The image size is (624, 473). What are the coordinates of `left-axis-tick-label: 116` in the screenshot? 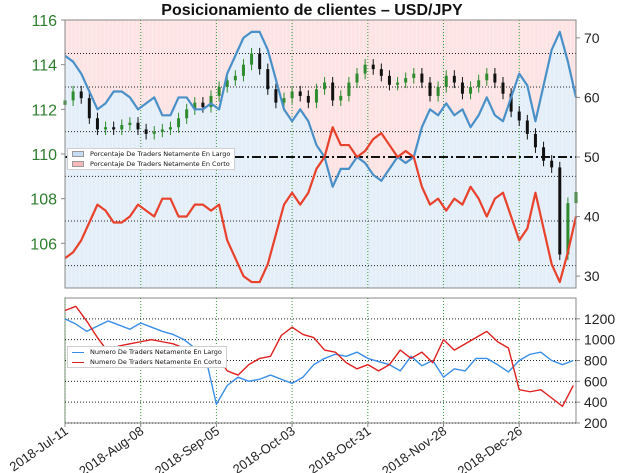 It's located at (44, 21).